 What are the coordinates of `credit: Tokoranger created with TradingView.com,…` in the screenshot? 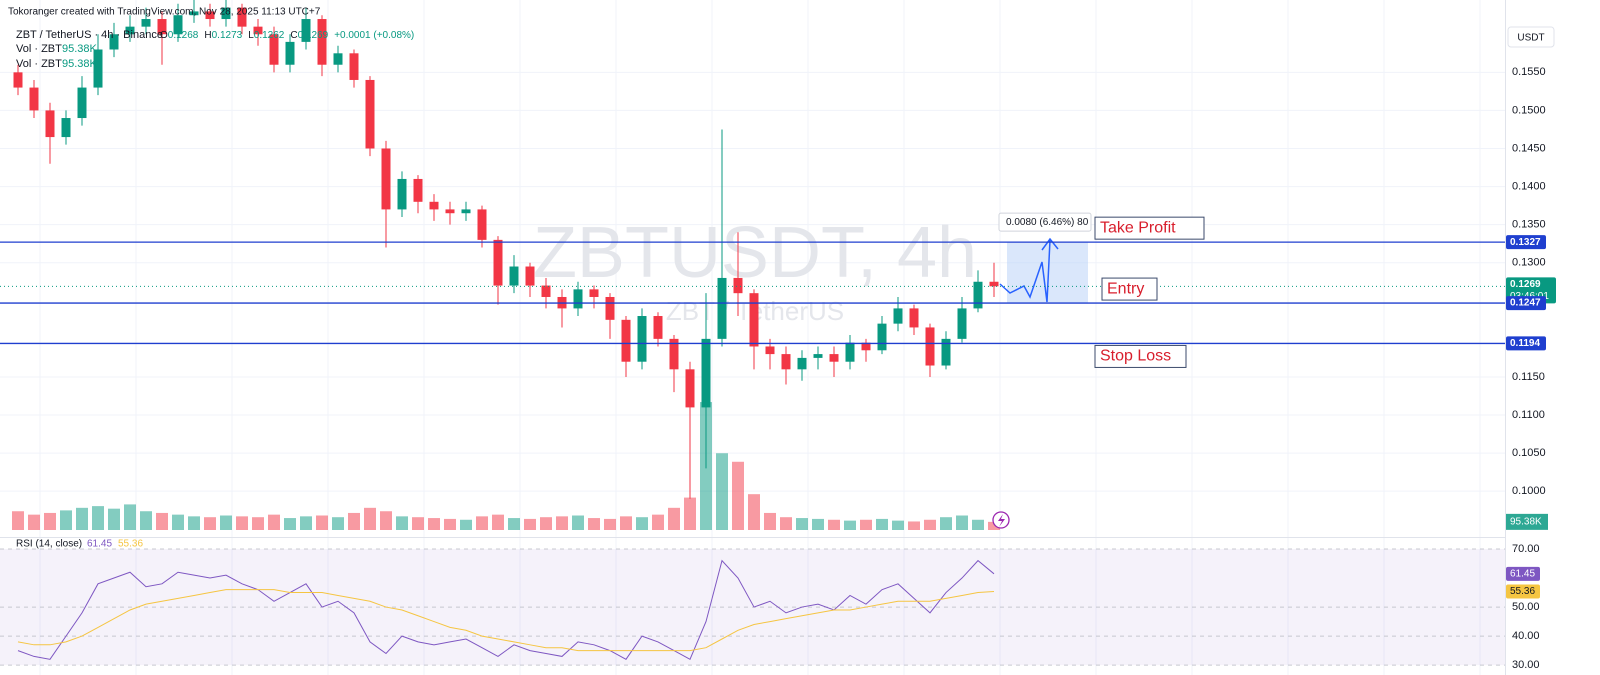 It's located at (164, 12).